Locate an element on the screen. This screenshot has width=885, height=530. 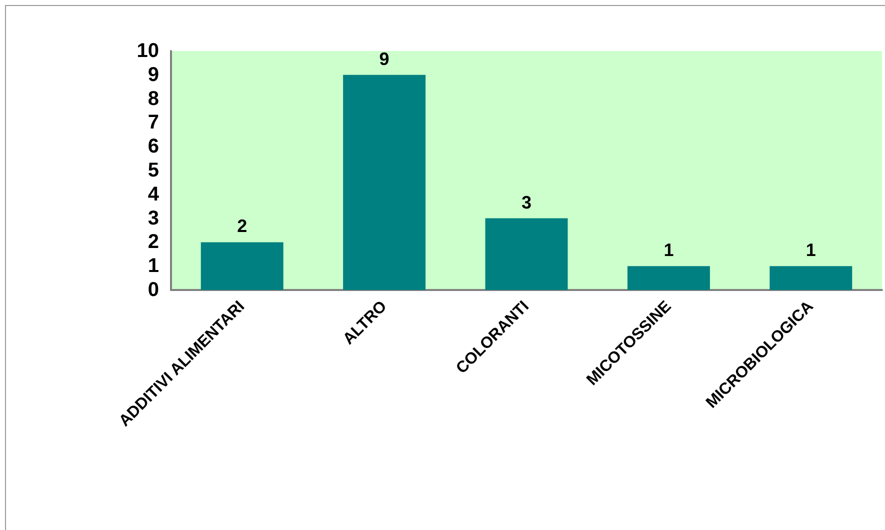
y-tick-label: 0 is located at coordinates (153, 290).